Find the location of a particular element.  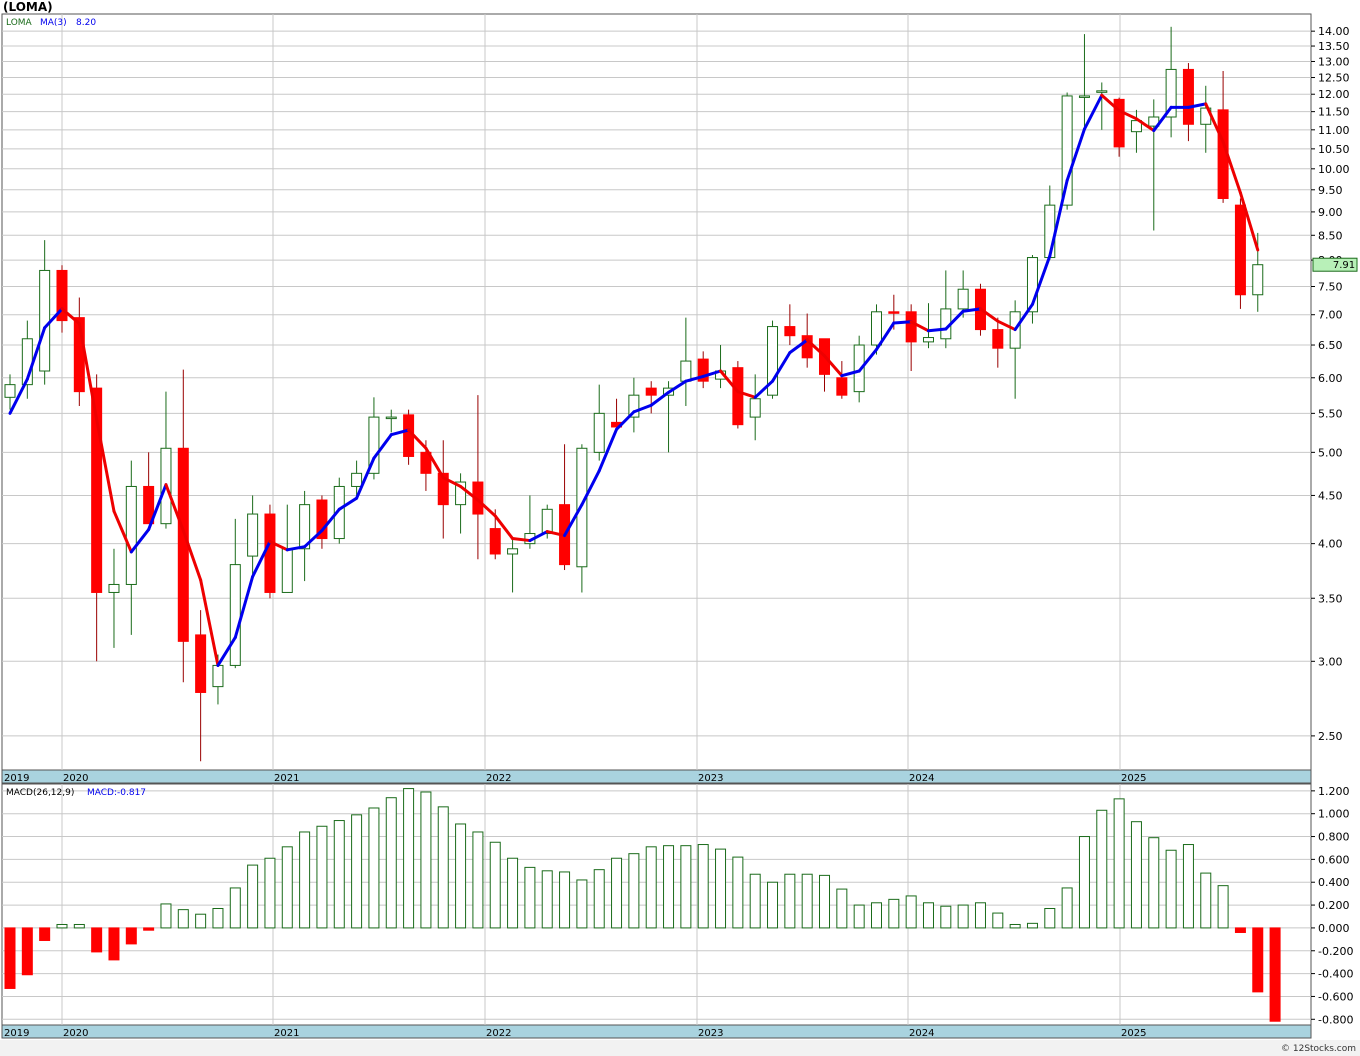

macd-label: MACD(26,12,9) is located at coordinates (40, 793).